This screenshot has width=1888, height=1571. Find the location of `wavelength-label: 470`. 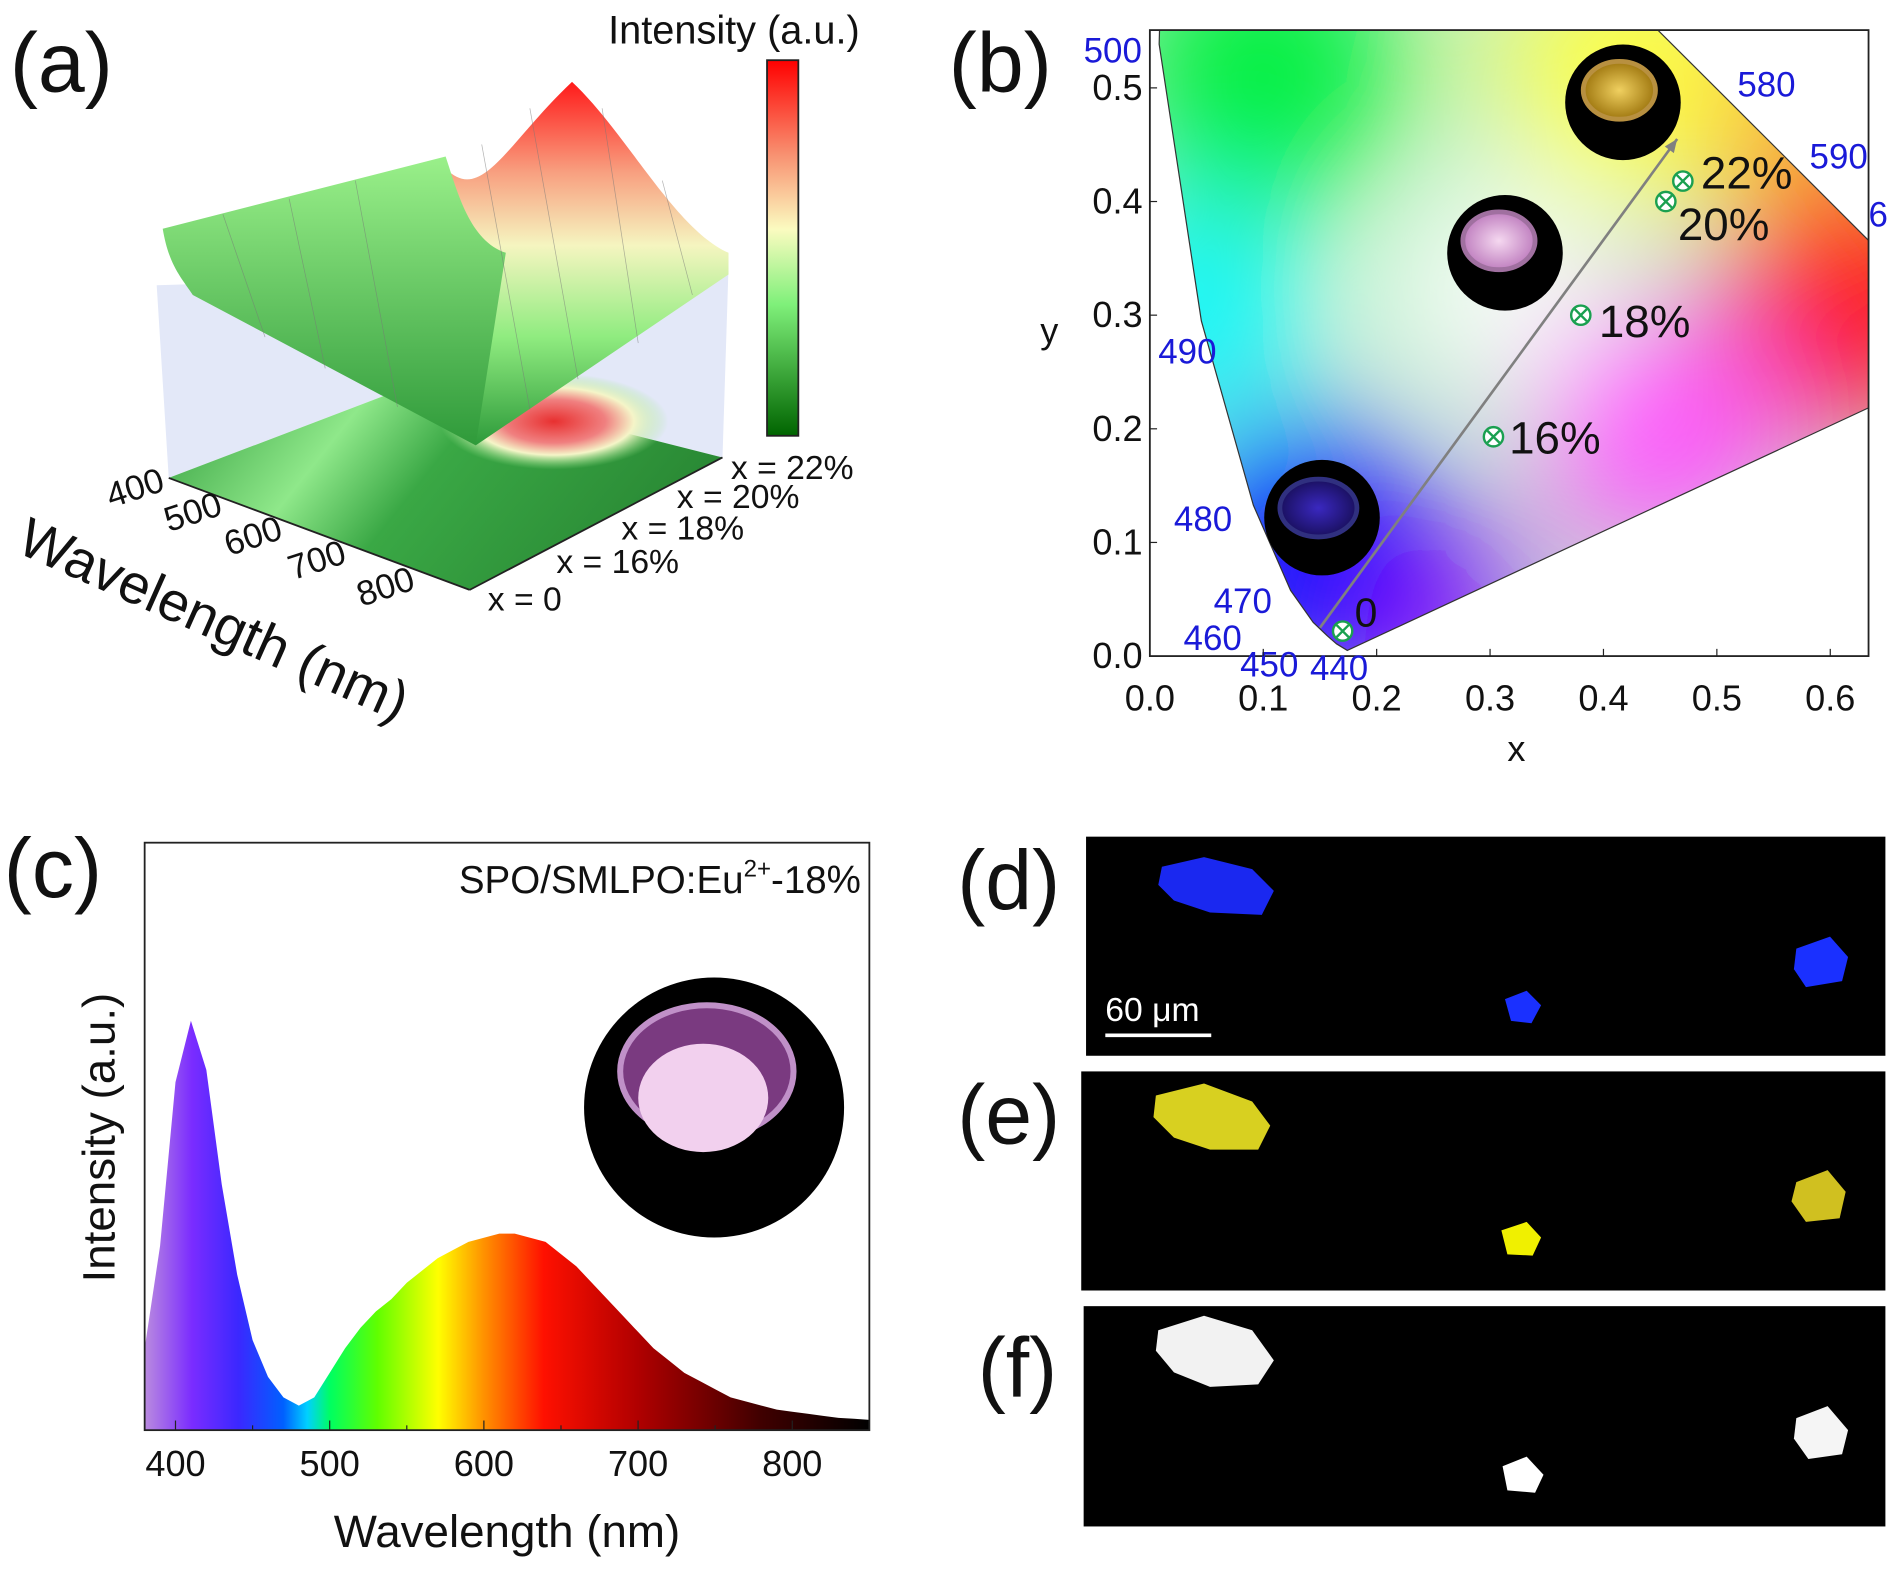

wavelength-label: 470 is located at coordinates (1243, 601).